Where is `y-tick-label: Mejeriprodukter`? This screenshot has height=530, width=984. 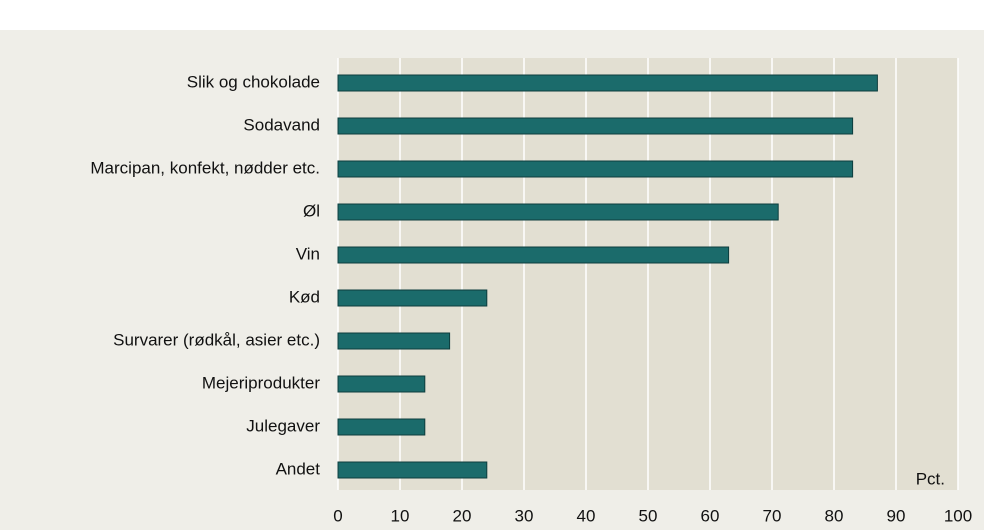 y-tick-label: Mejeriprodukter is located at coordinates (261, 382).